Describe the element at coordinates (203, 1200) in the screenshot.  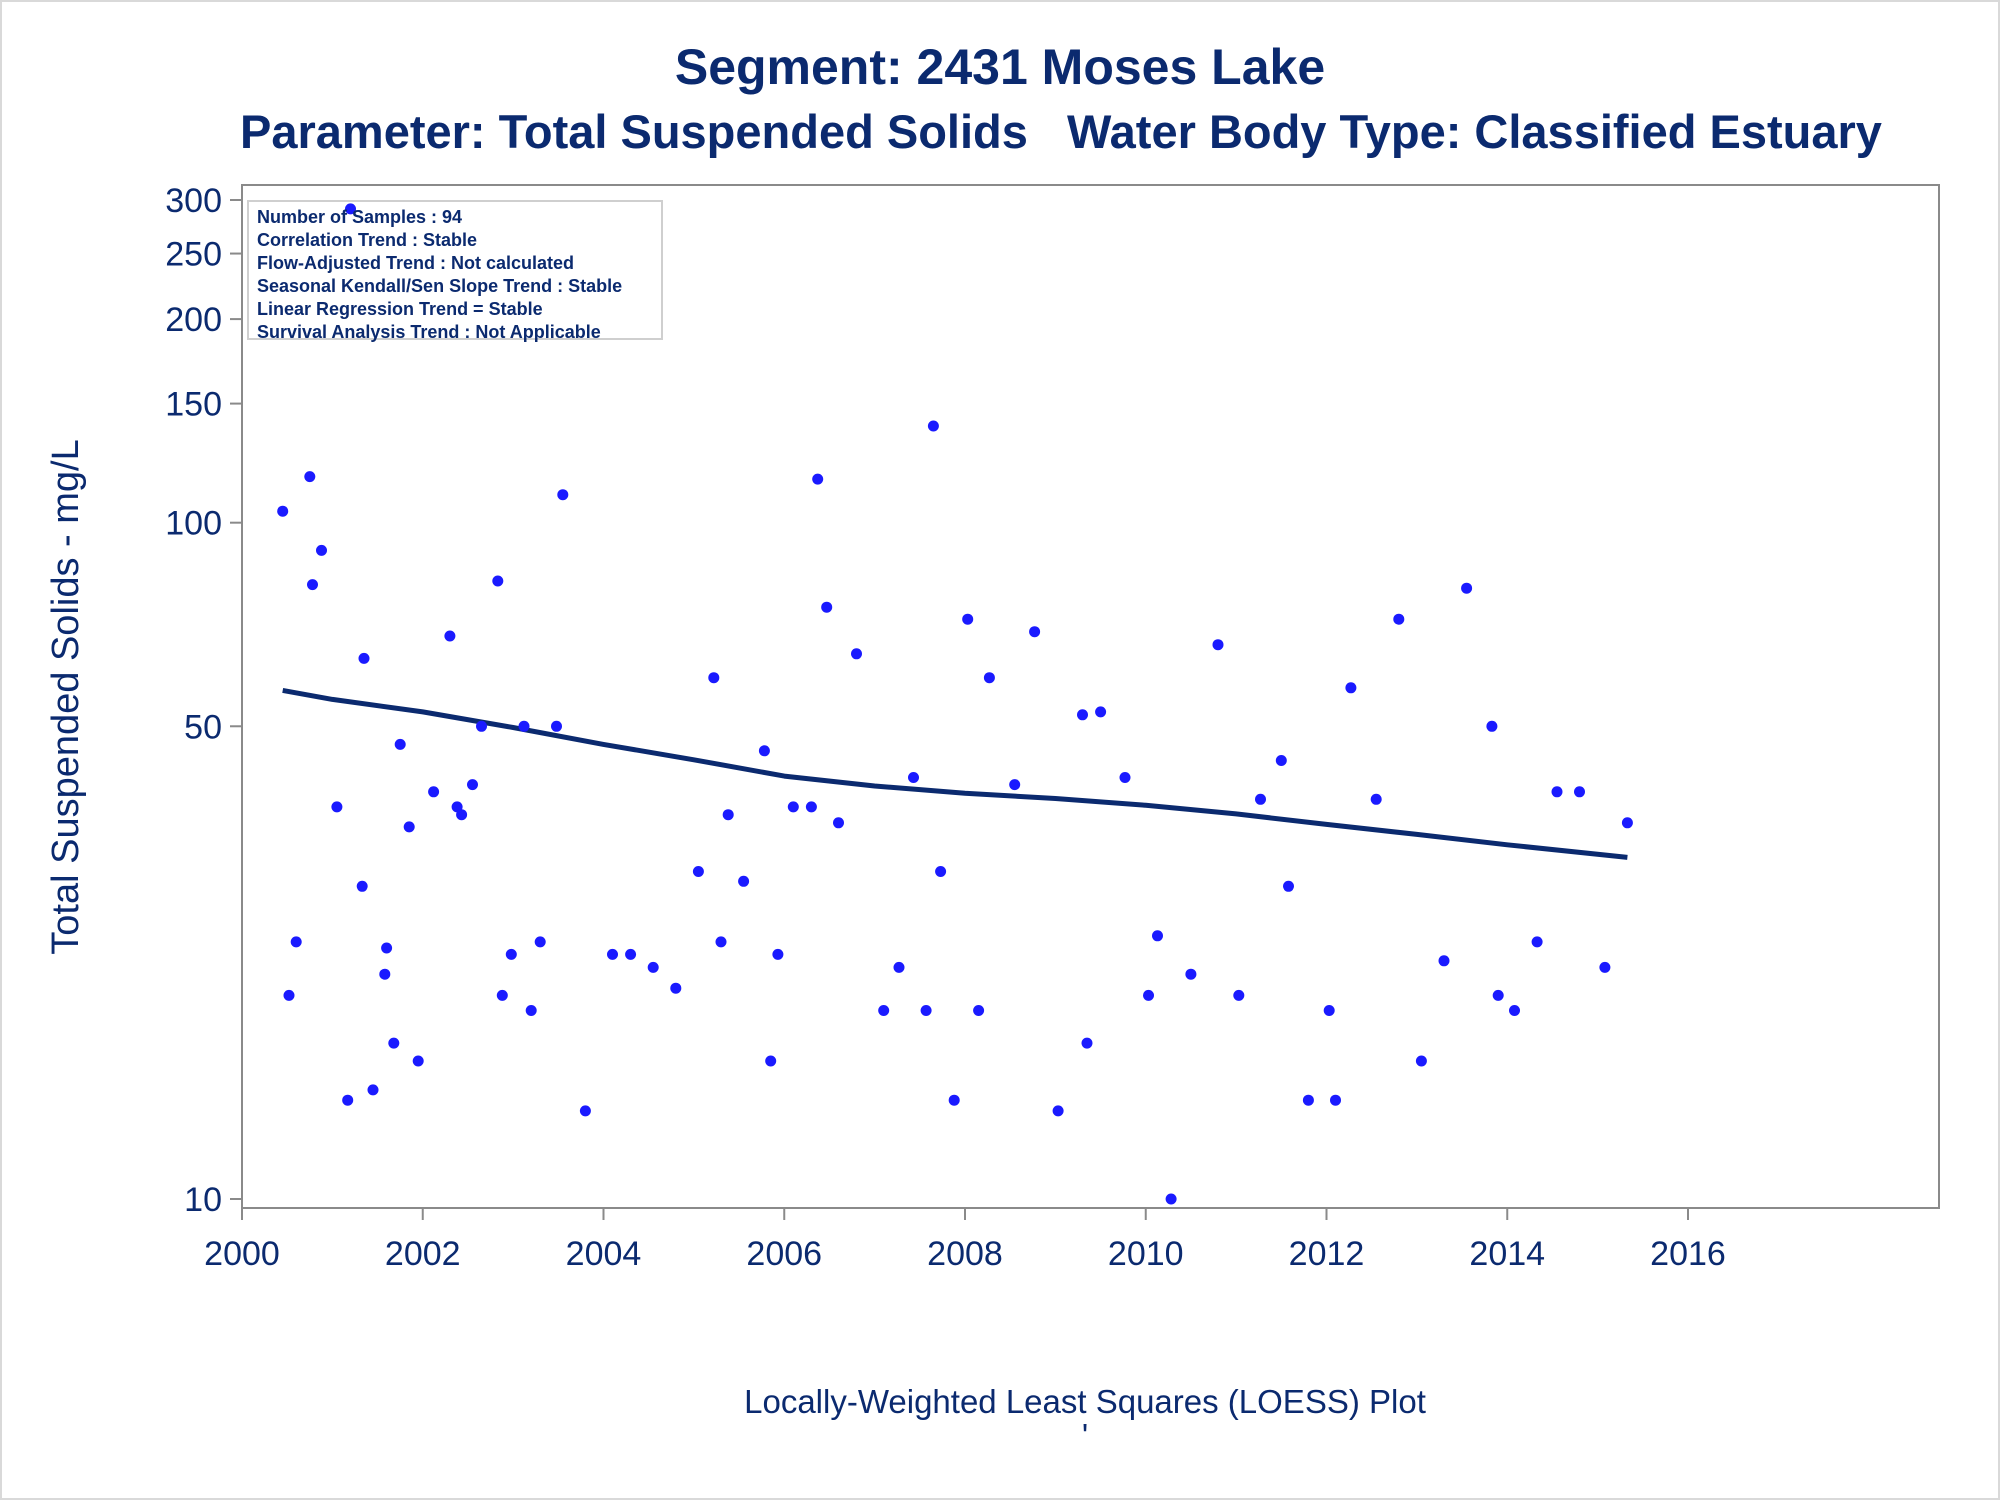
I see `y-tick-label: 10` at that location.